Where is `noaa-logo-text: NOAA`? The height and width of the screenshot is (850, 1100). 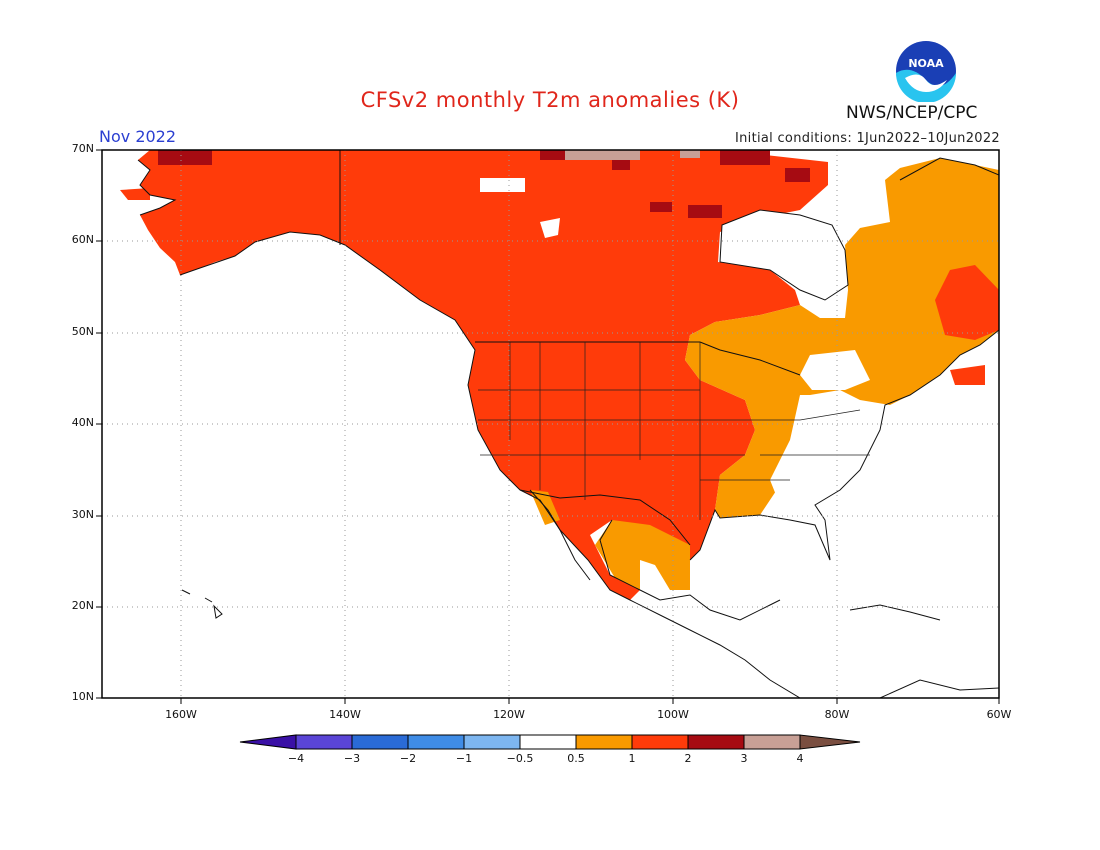 noaa-logo-text: NOAA is located at coordinates (926, 63).